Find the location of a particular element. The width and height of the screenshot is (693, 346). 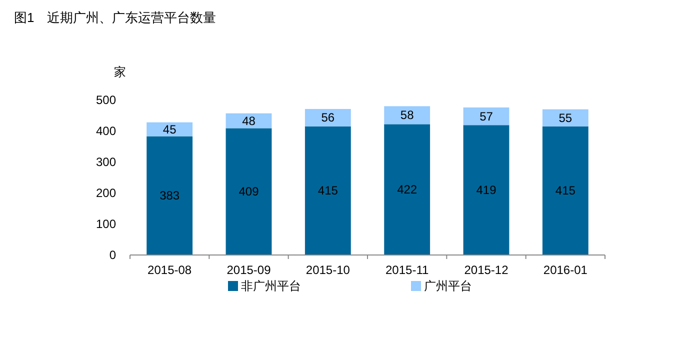

y-tick-label: 100 is located at coordinates (106, 224).